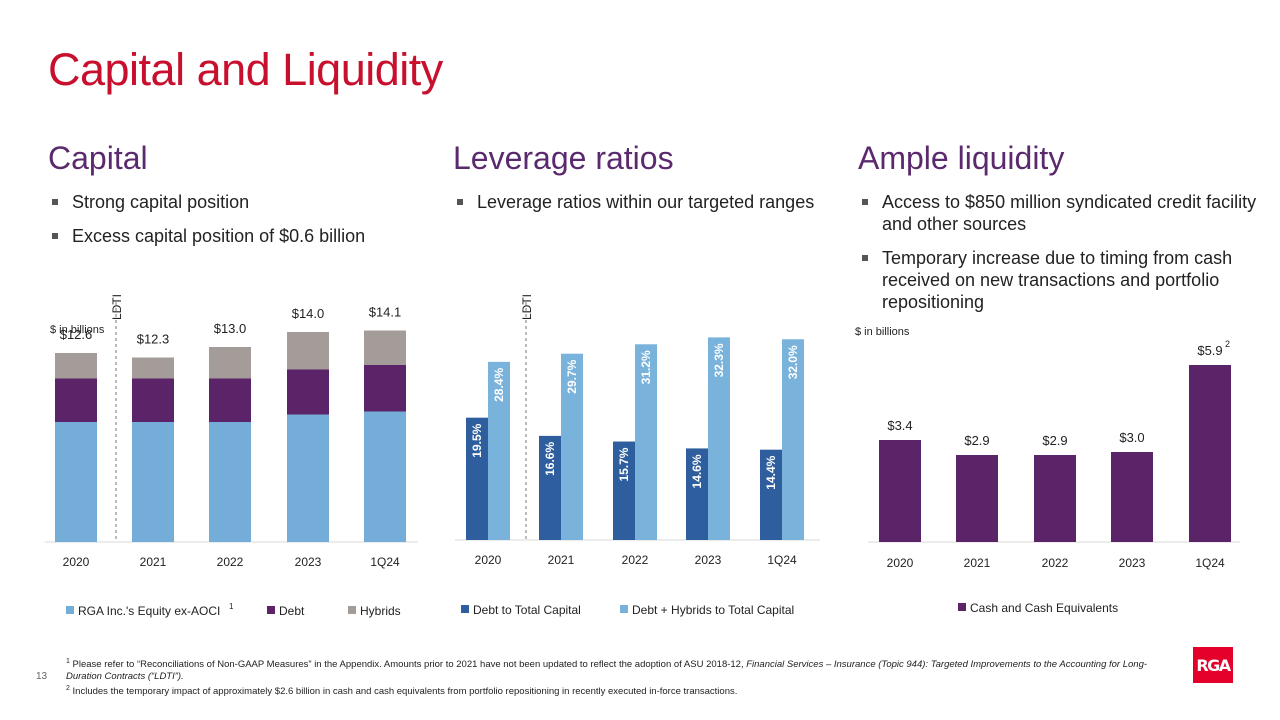 This screenshot has width=1280, height=720. What do you see at coordinates (42, 676) in the screenshot?
I see `page-number: 13` at bounding box center [42, 676].